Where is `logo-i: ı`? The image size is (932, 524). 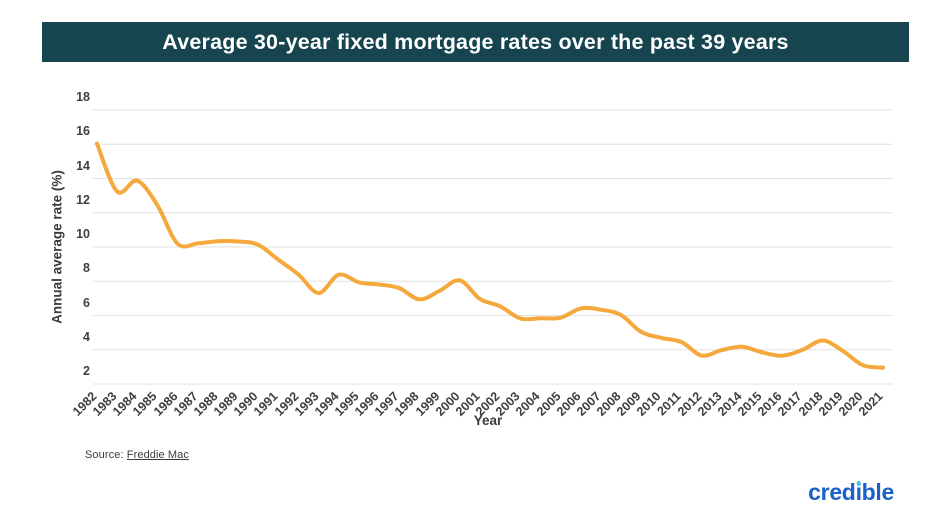 logo-i: ı is located at coordinates (859, 492).